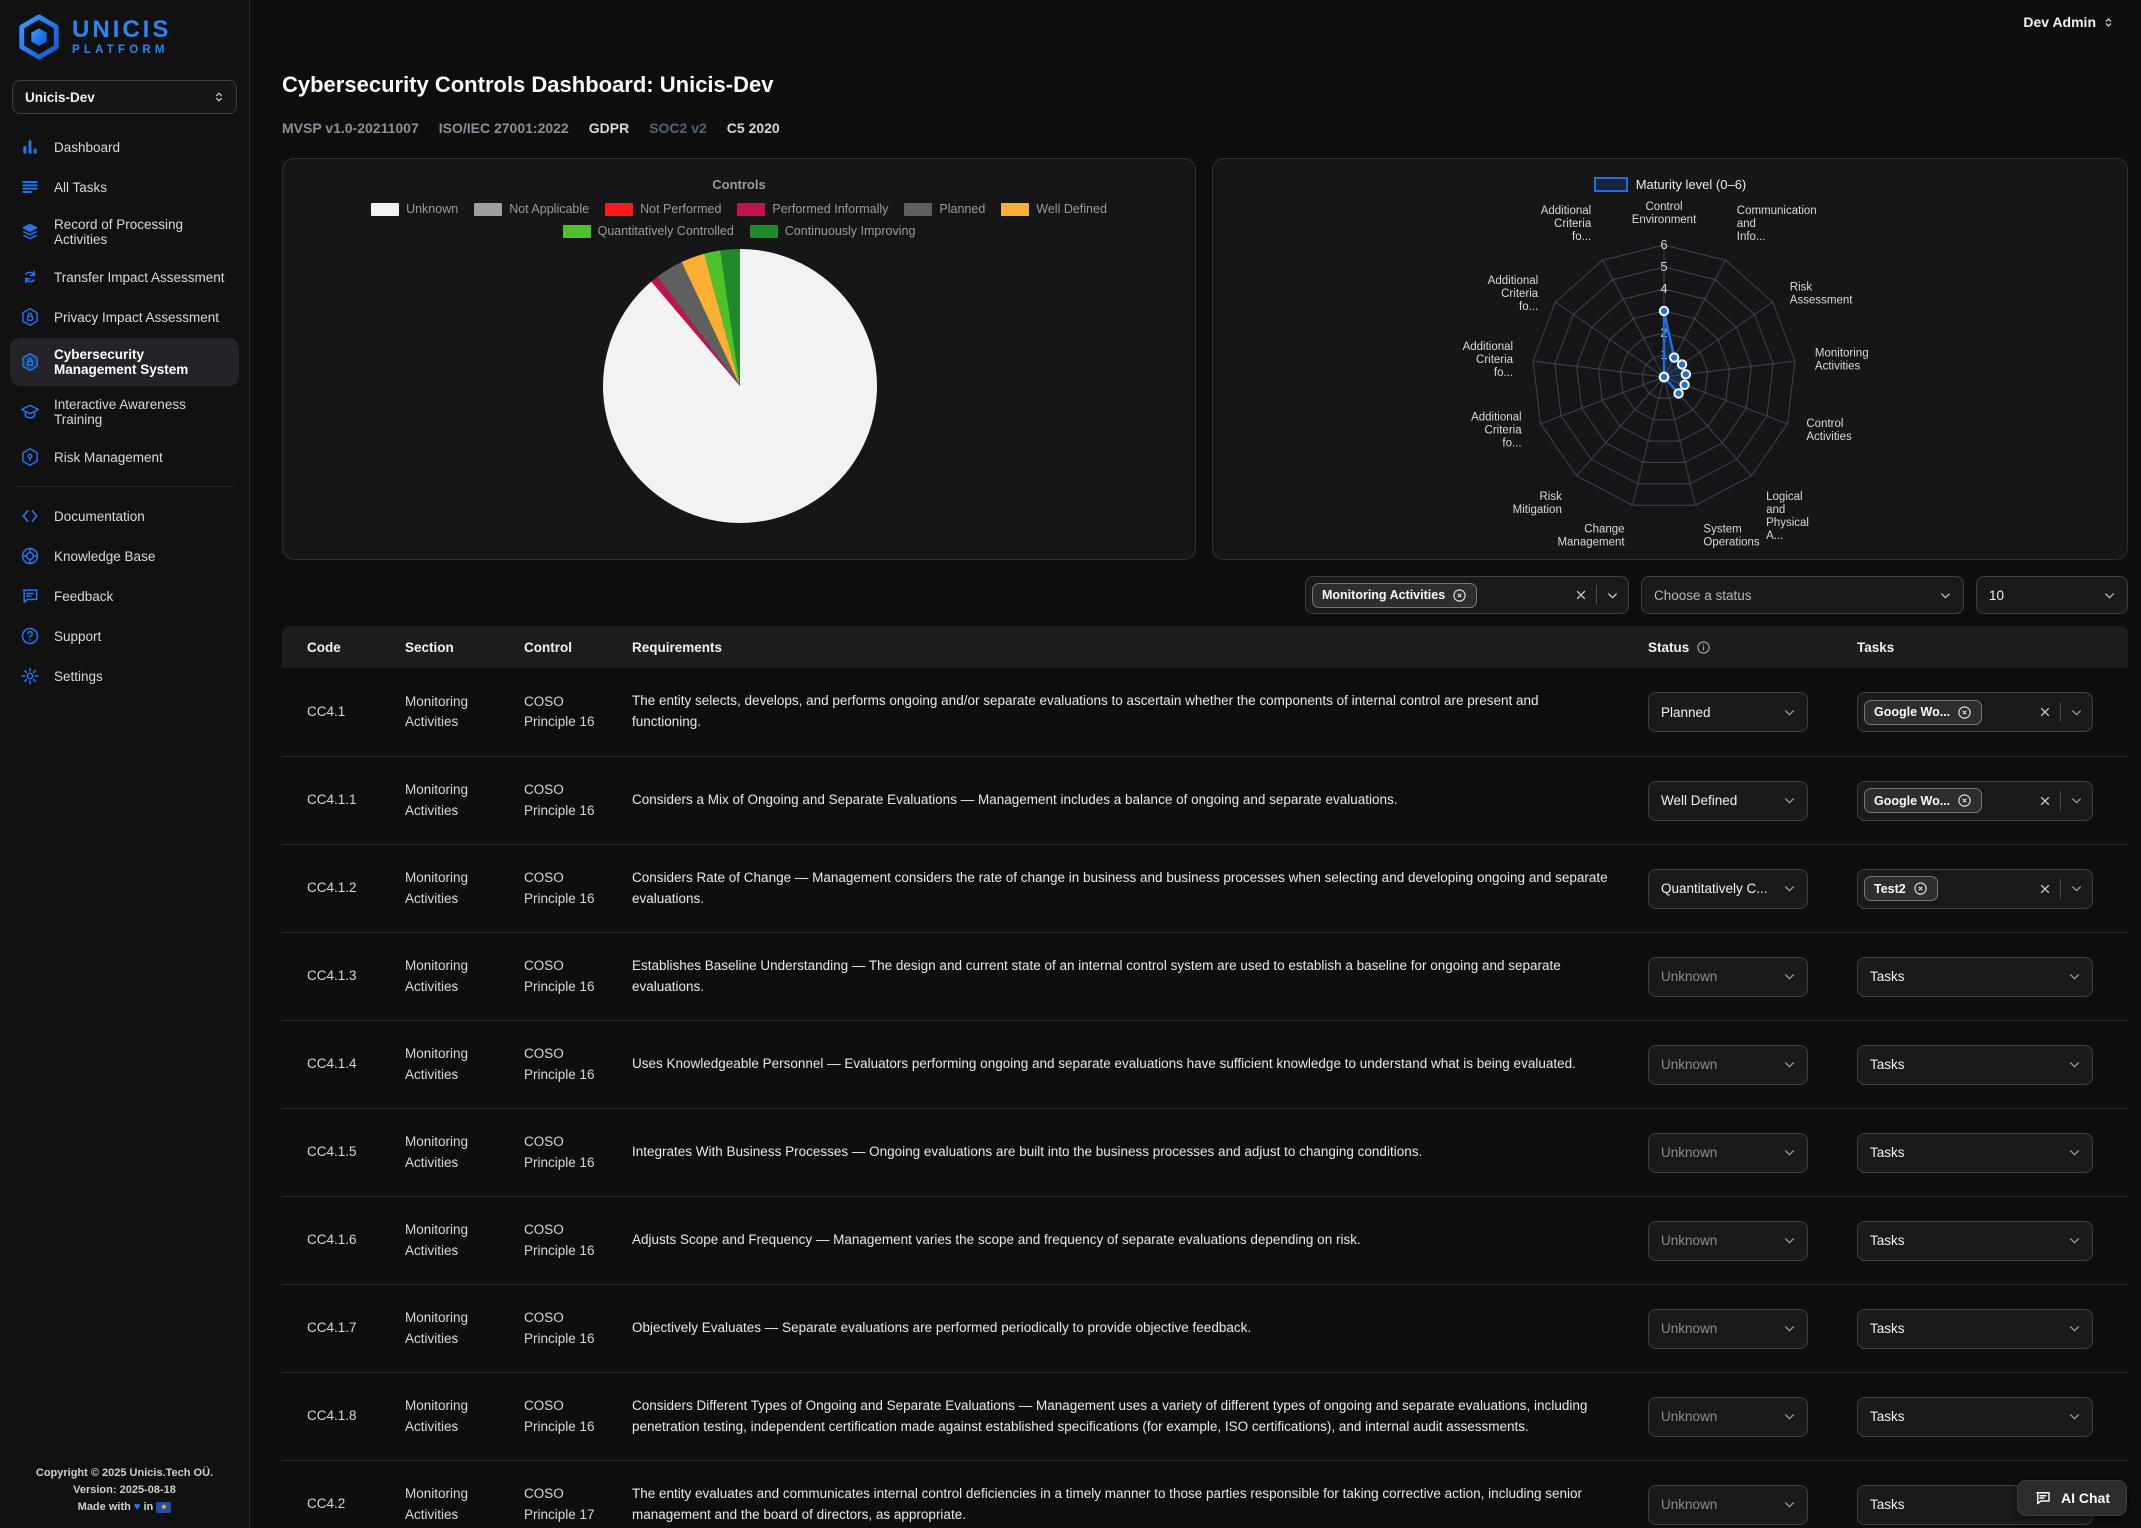 This screenshot has height=1528, width=2141. Describe the element at coordinates (31, 516) in the screenshot. I see `code-icon` at that location.